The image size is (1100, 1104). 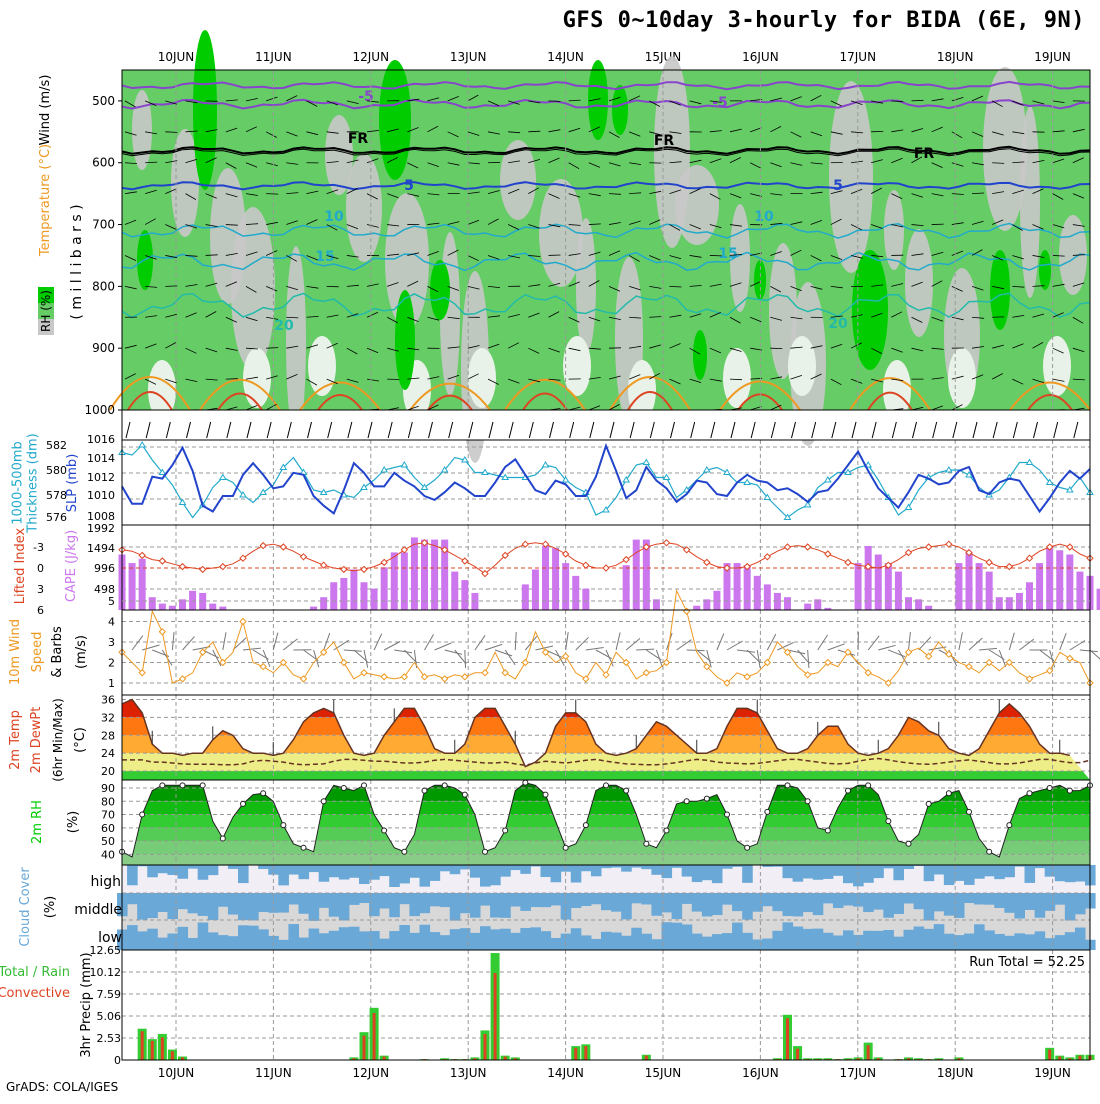 I want to click on rh-band, so click(x=606, y=821).